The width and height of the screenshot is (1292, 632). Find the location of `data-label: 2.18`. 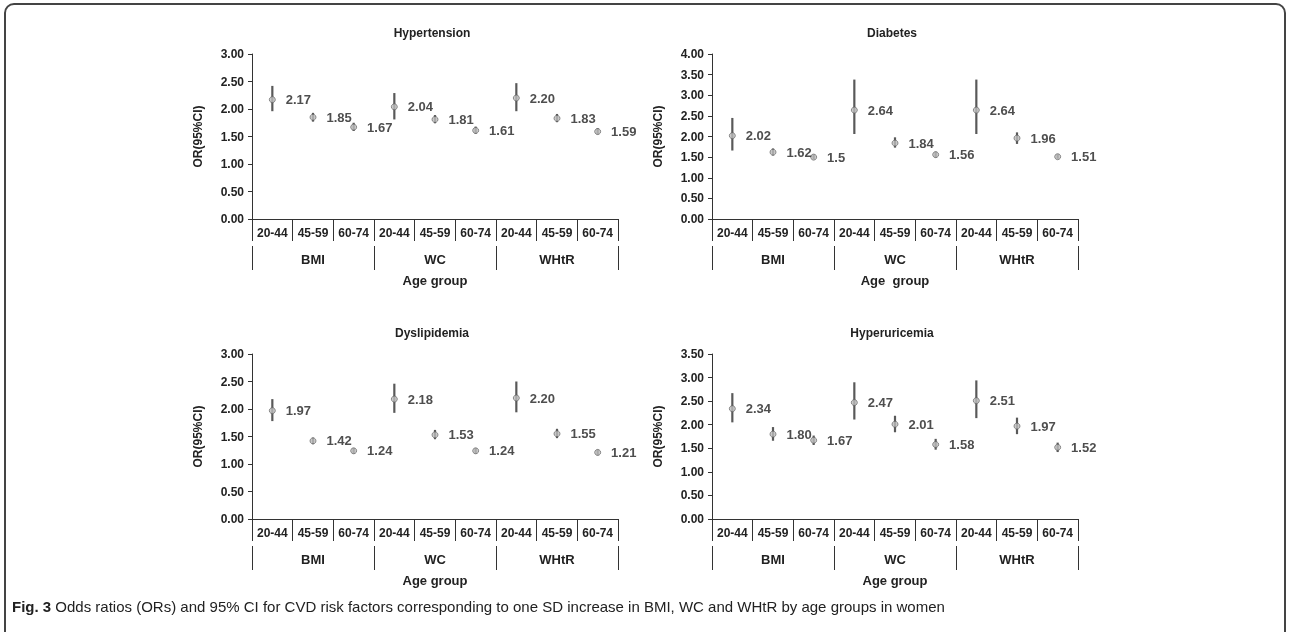

data-label: 2.18 is located at coordinates (420, 399).